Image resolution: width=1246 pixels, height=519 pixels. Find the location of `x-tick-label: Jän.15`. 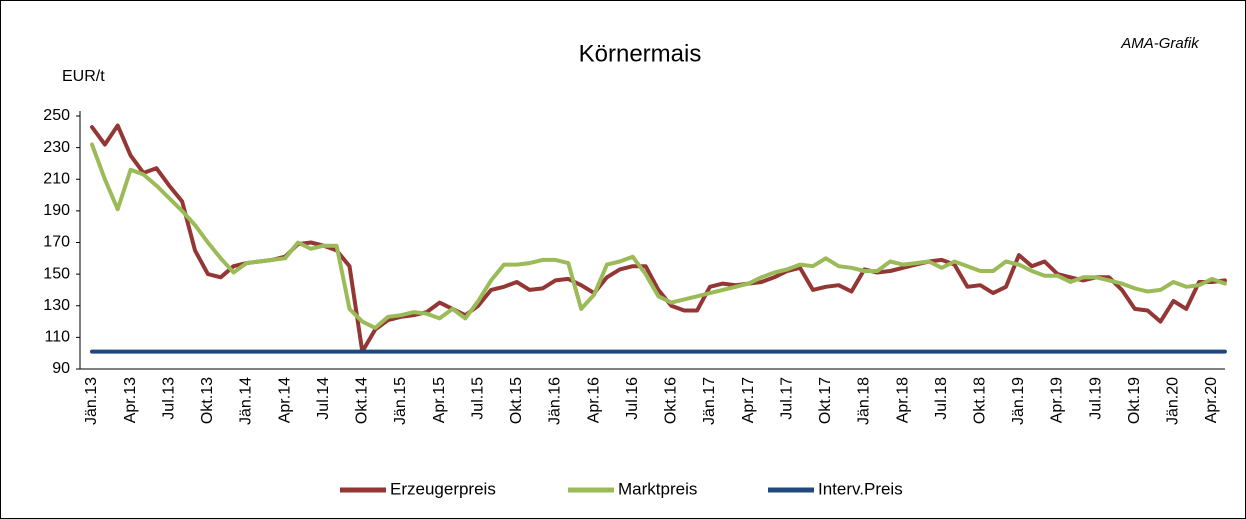

x-tick-label: Jän.15 is located at coordinates (400, 401).